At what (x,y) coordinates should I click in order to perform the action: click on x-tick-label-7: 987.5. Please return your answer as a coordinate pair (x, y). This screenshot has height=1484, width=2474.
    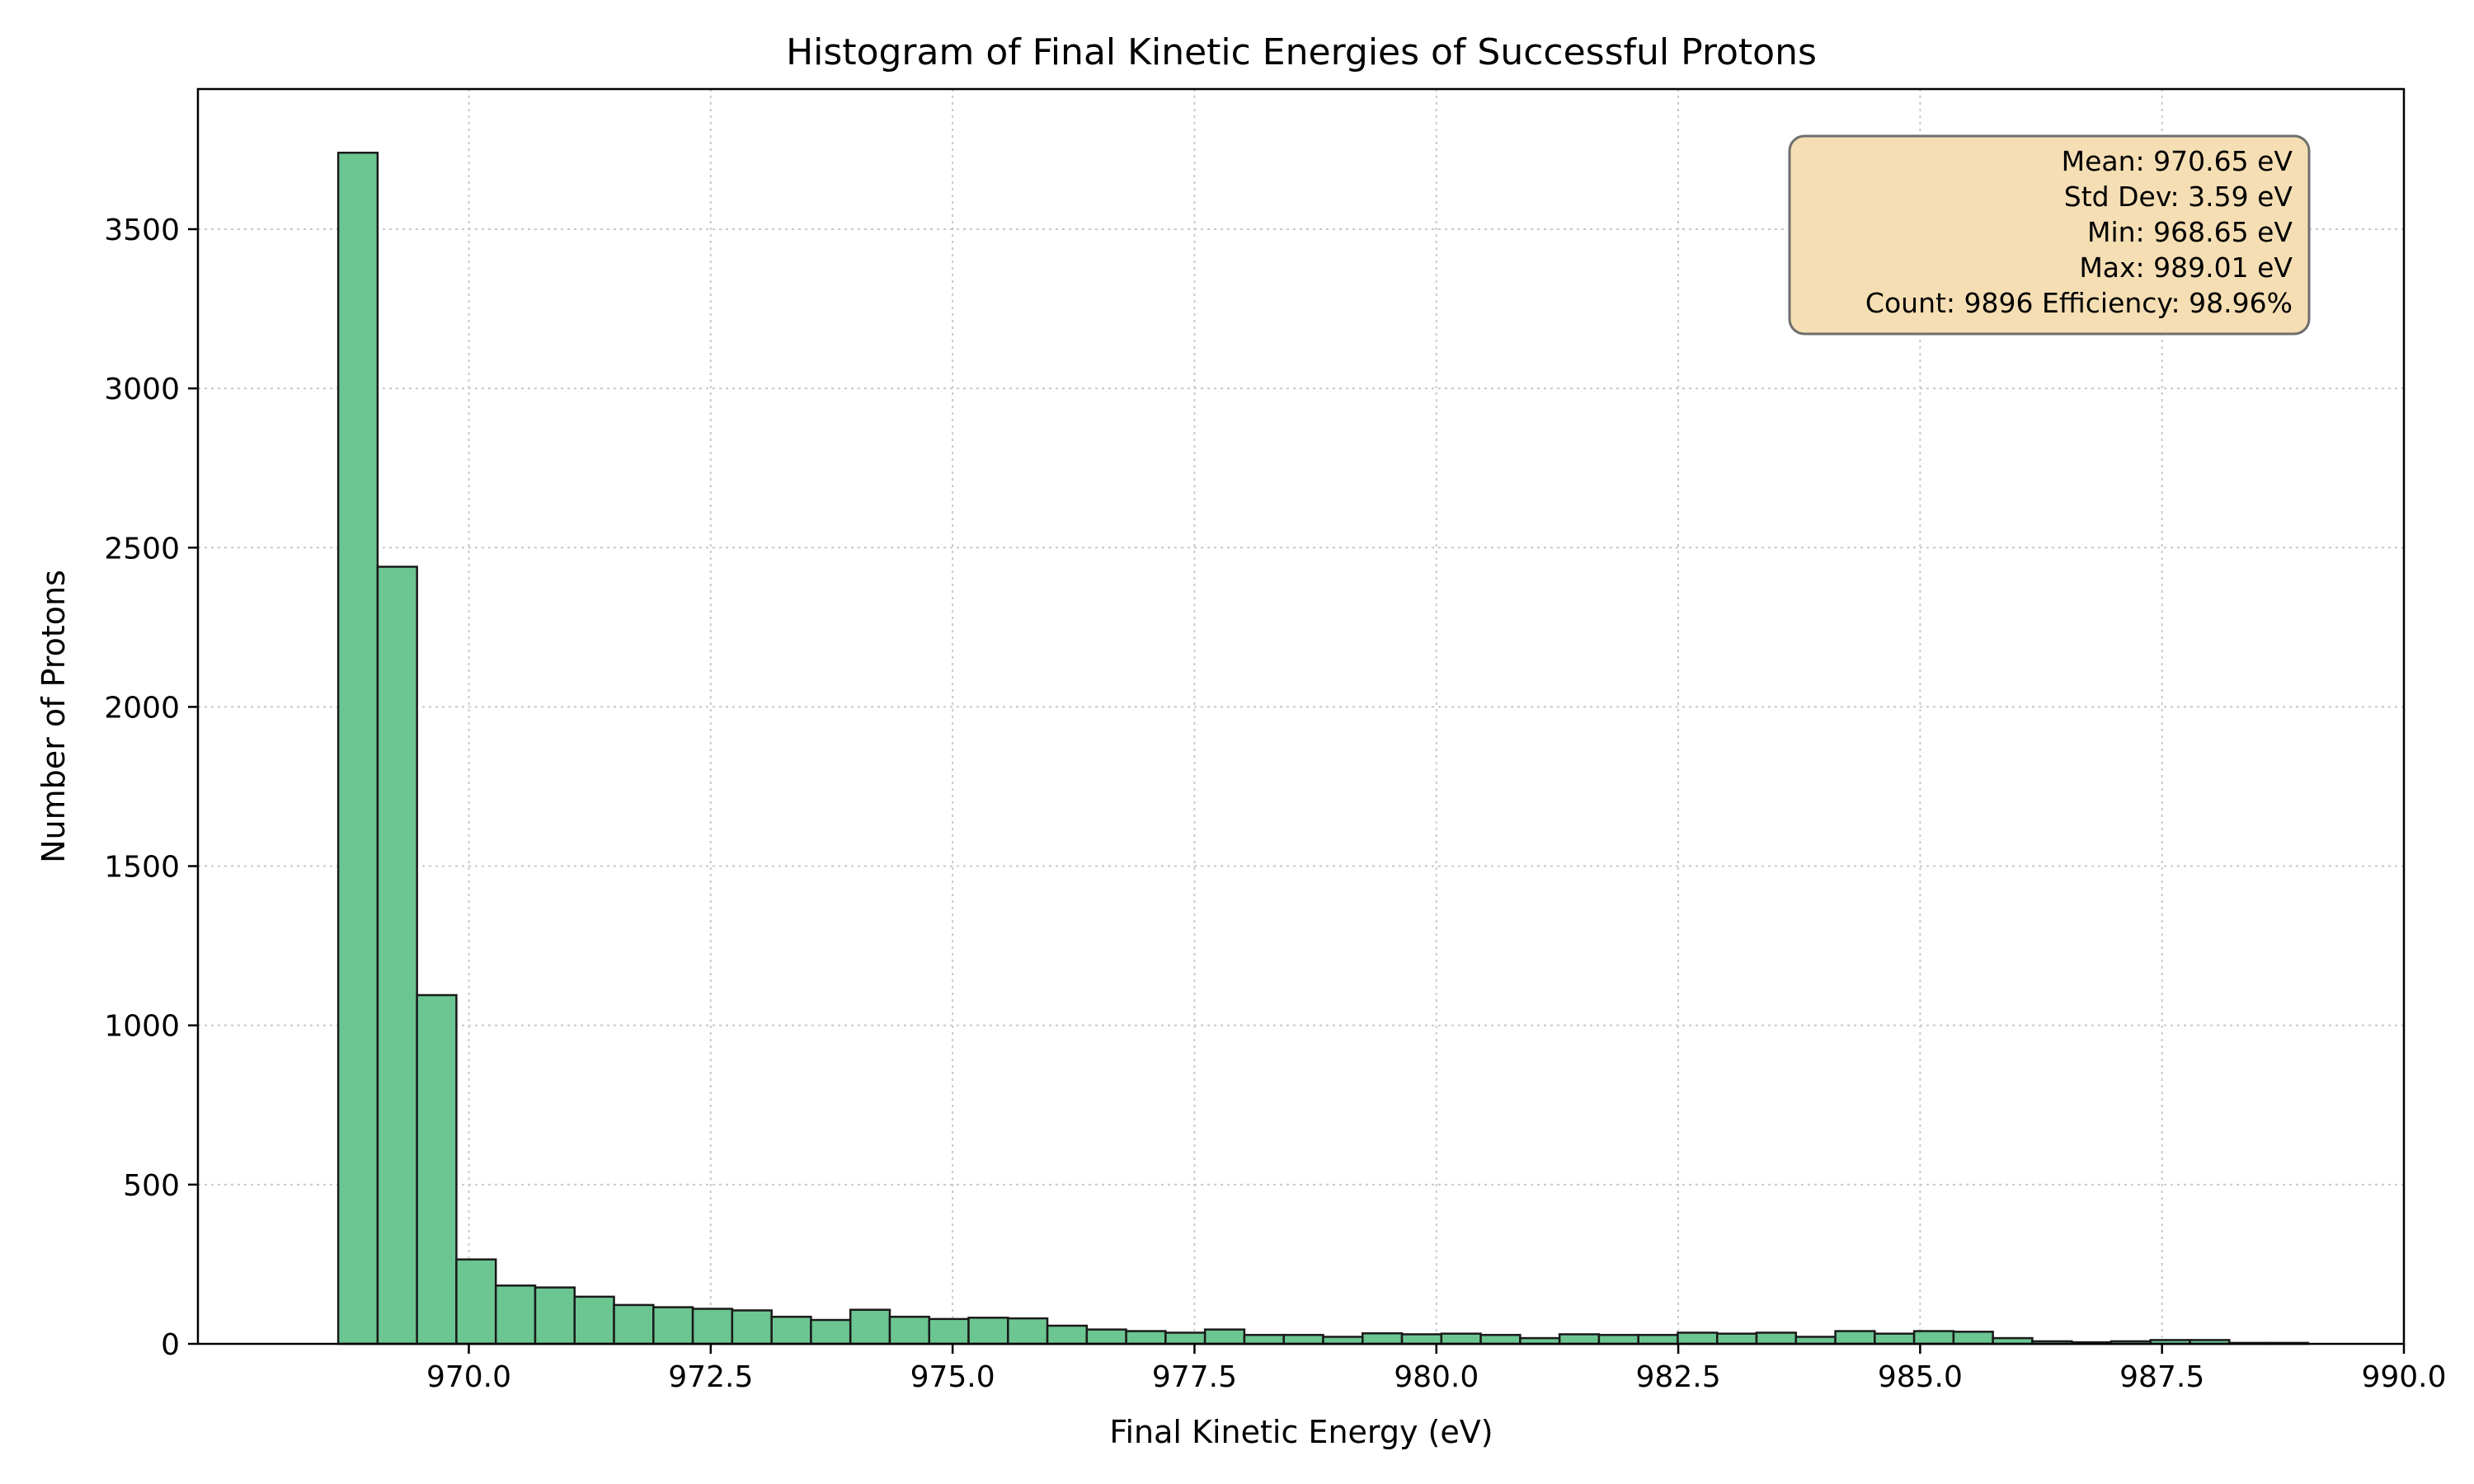
    Looking at the image, I should click on (2161, 1377).